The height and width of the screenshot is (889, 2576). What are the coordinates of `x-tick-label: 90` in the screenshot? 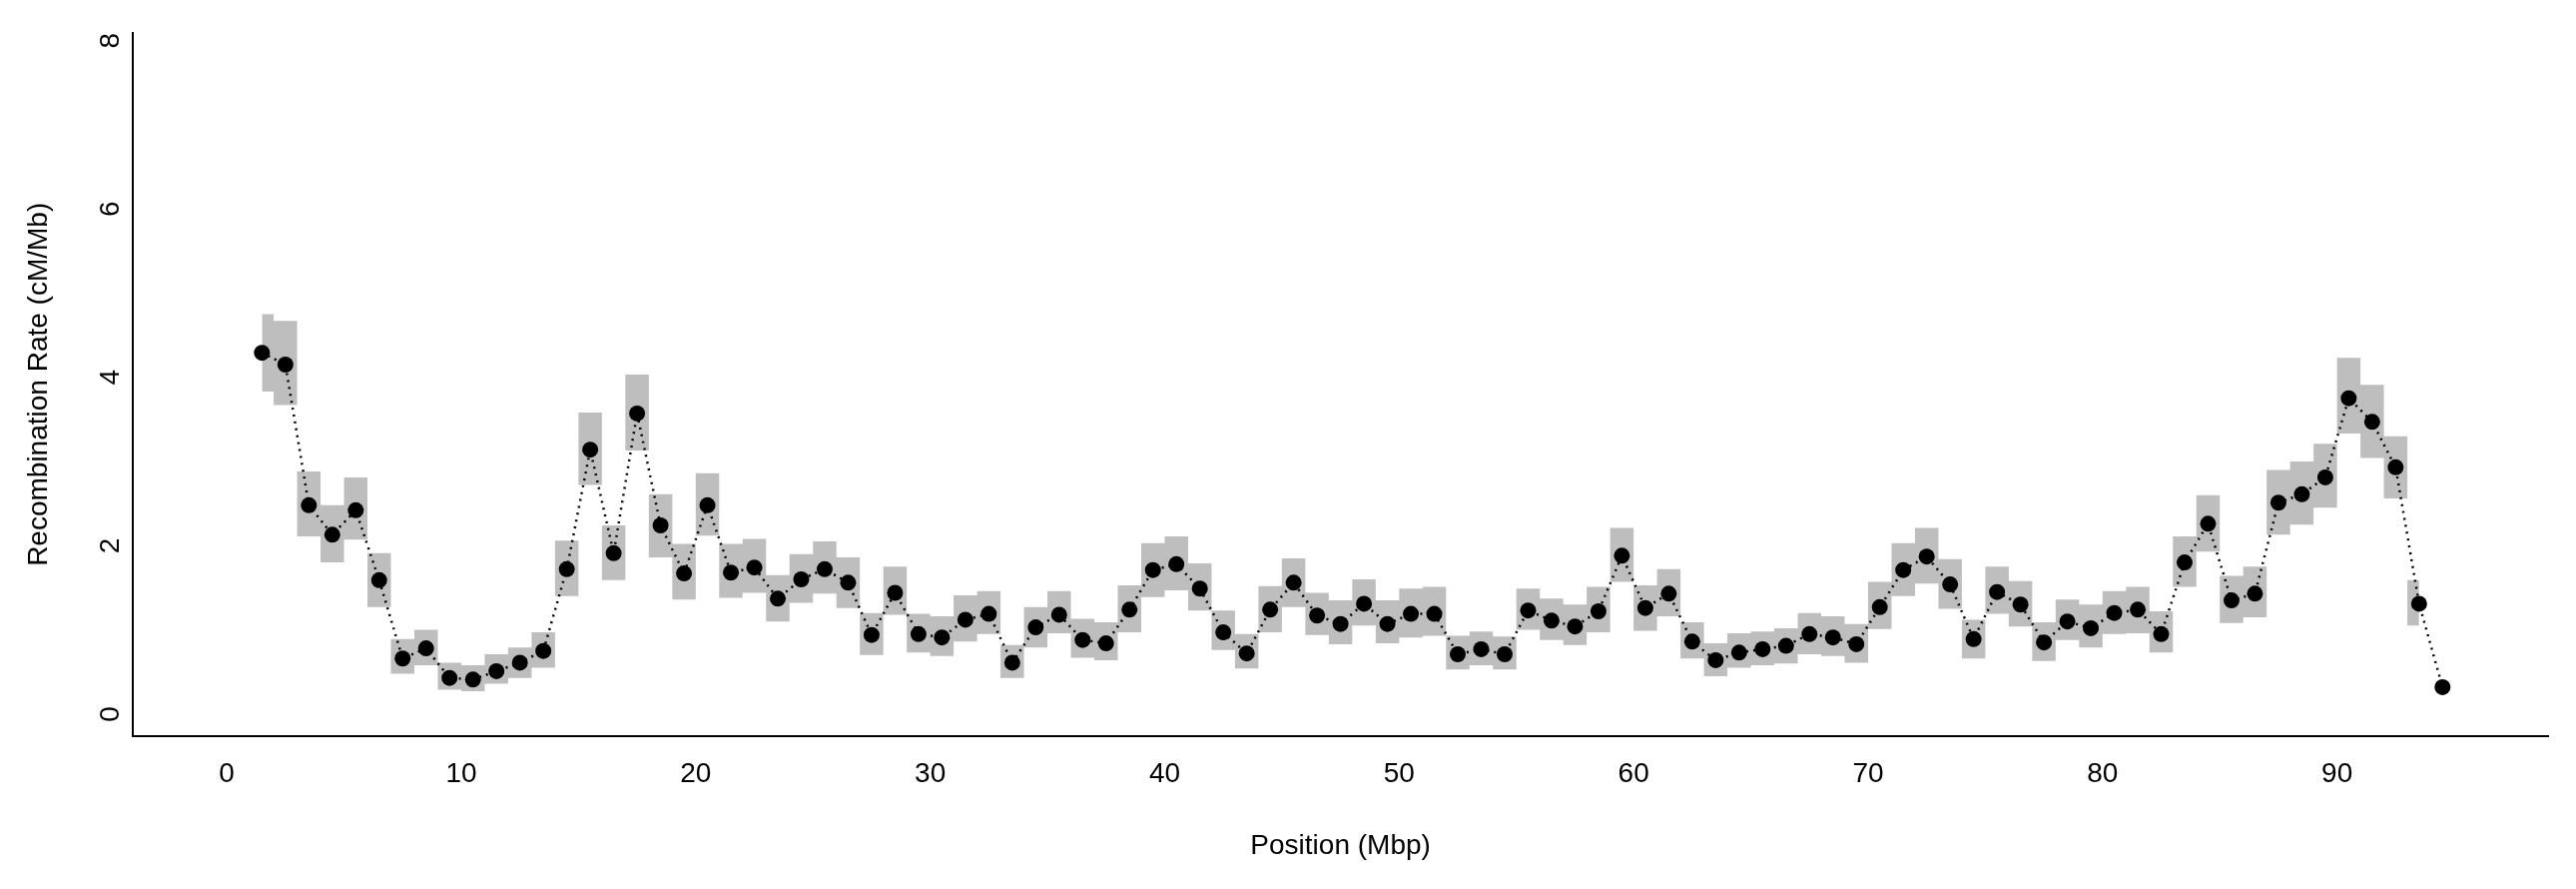 It's located at (2337, 773).